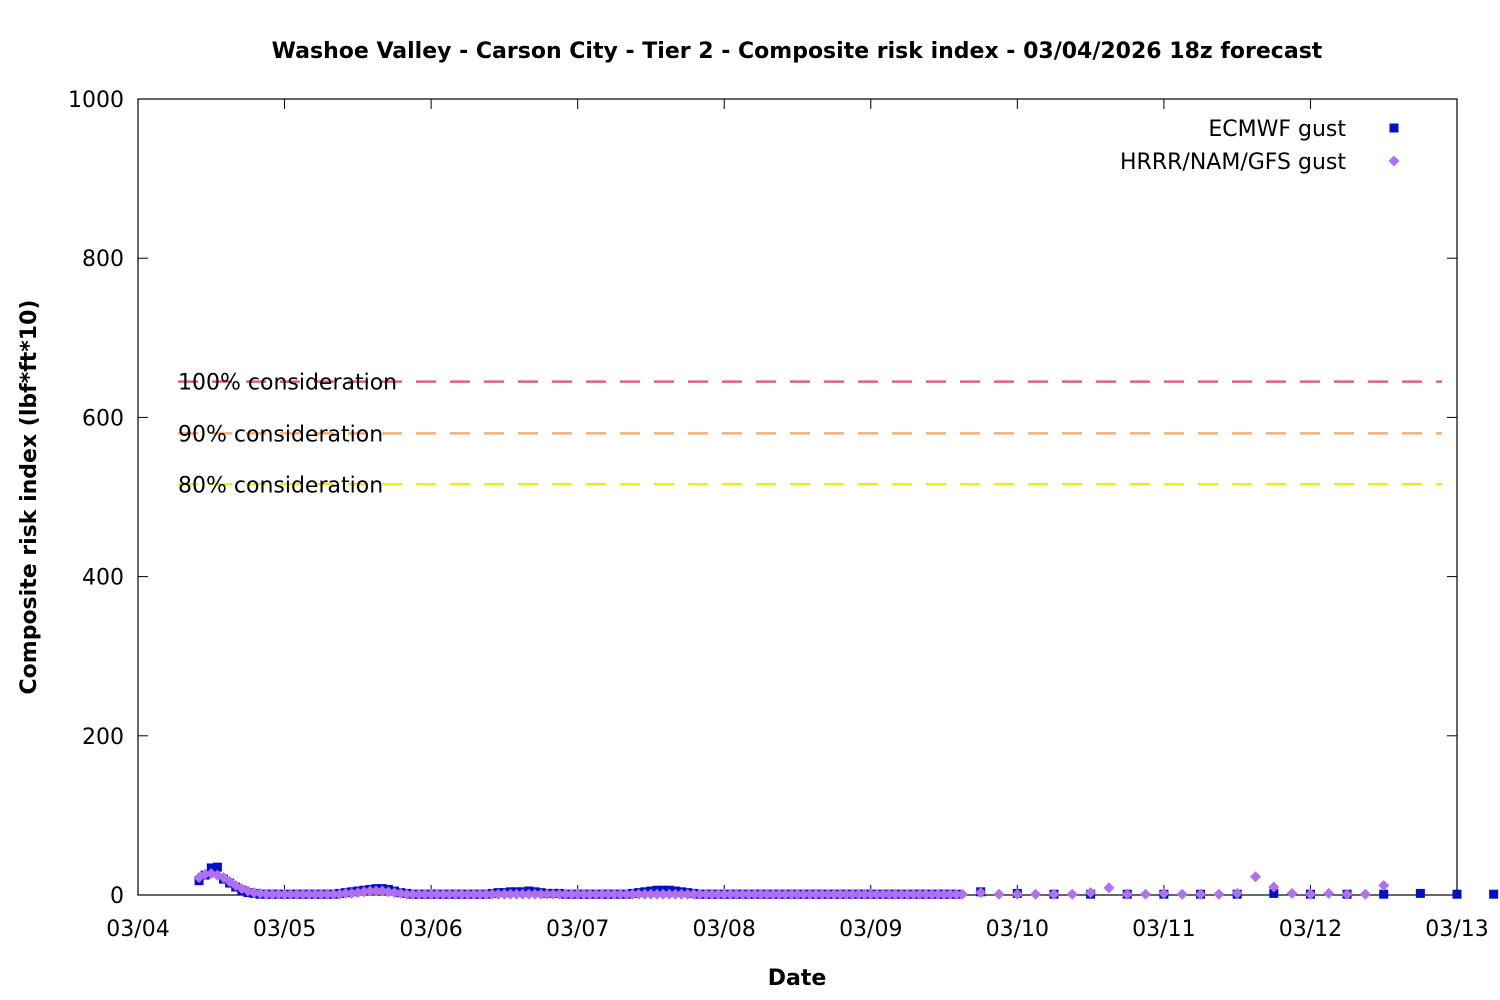  I want to click on y-tick-label: 400, so click(103, 578).